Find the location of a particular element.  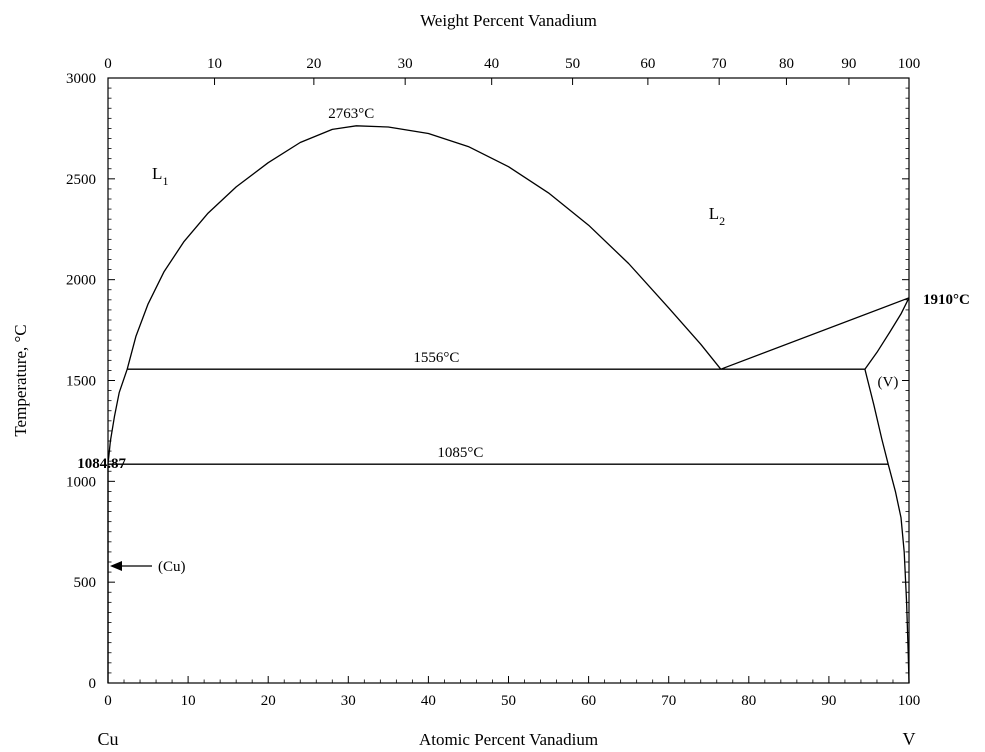

x-tick-label: 20 is located at coordinates (268, 701).